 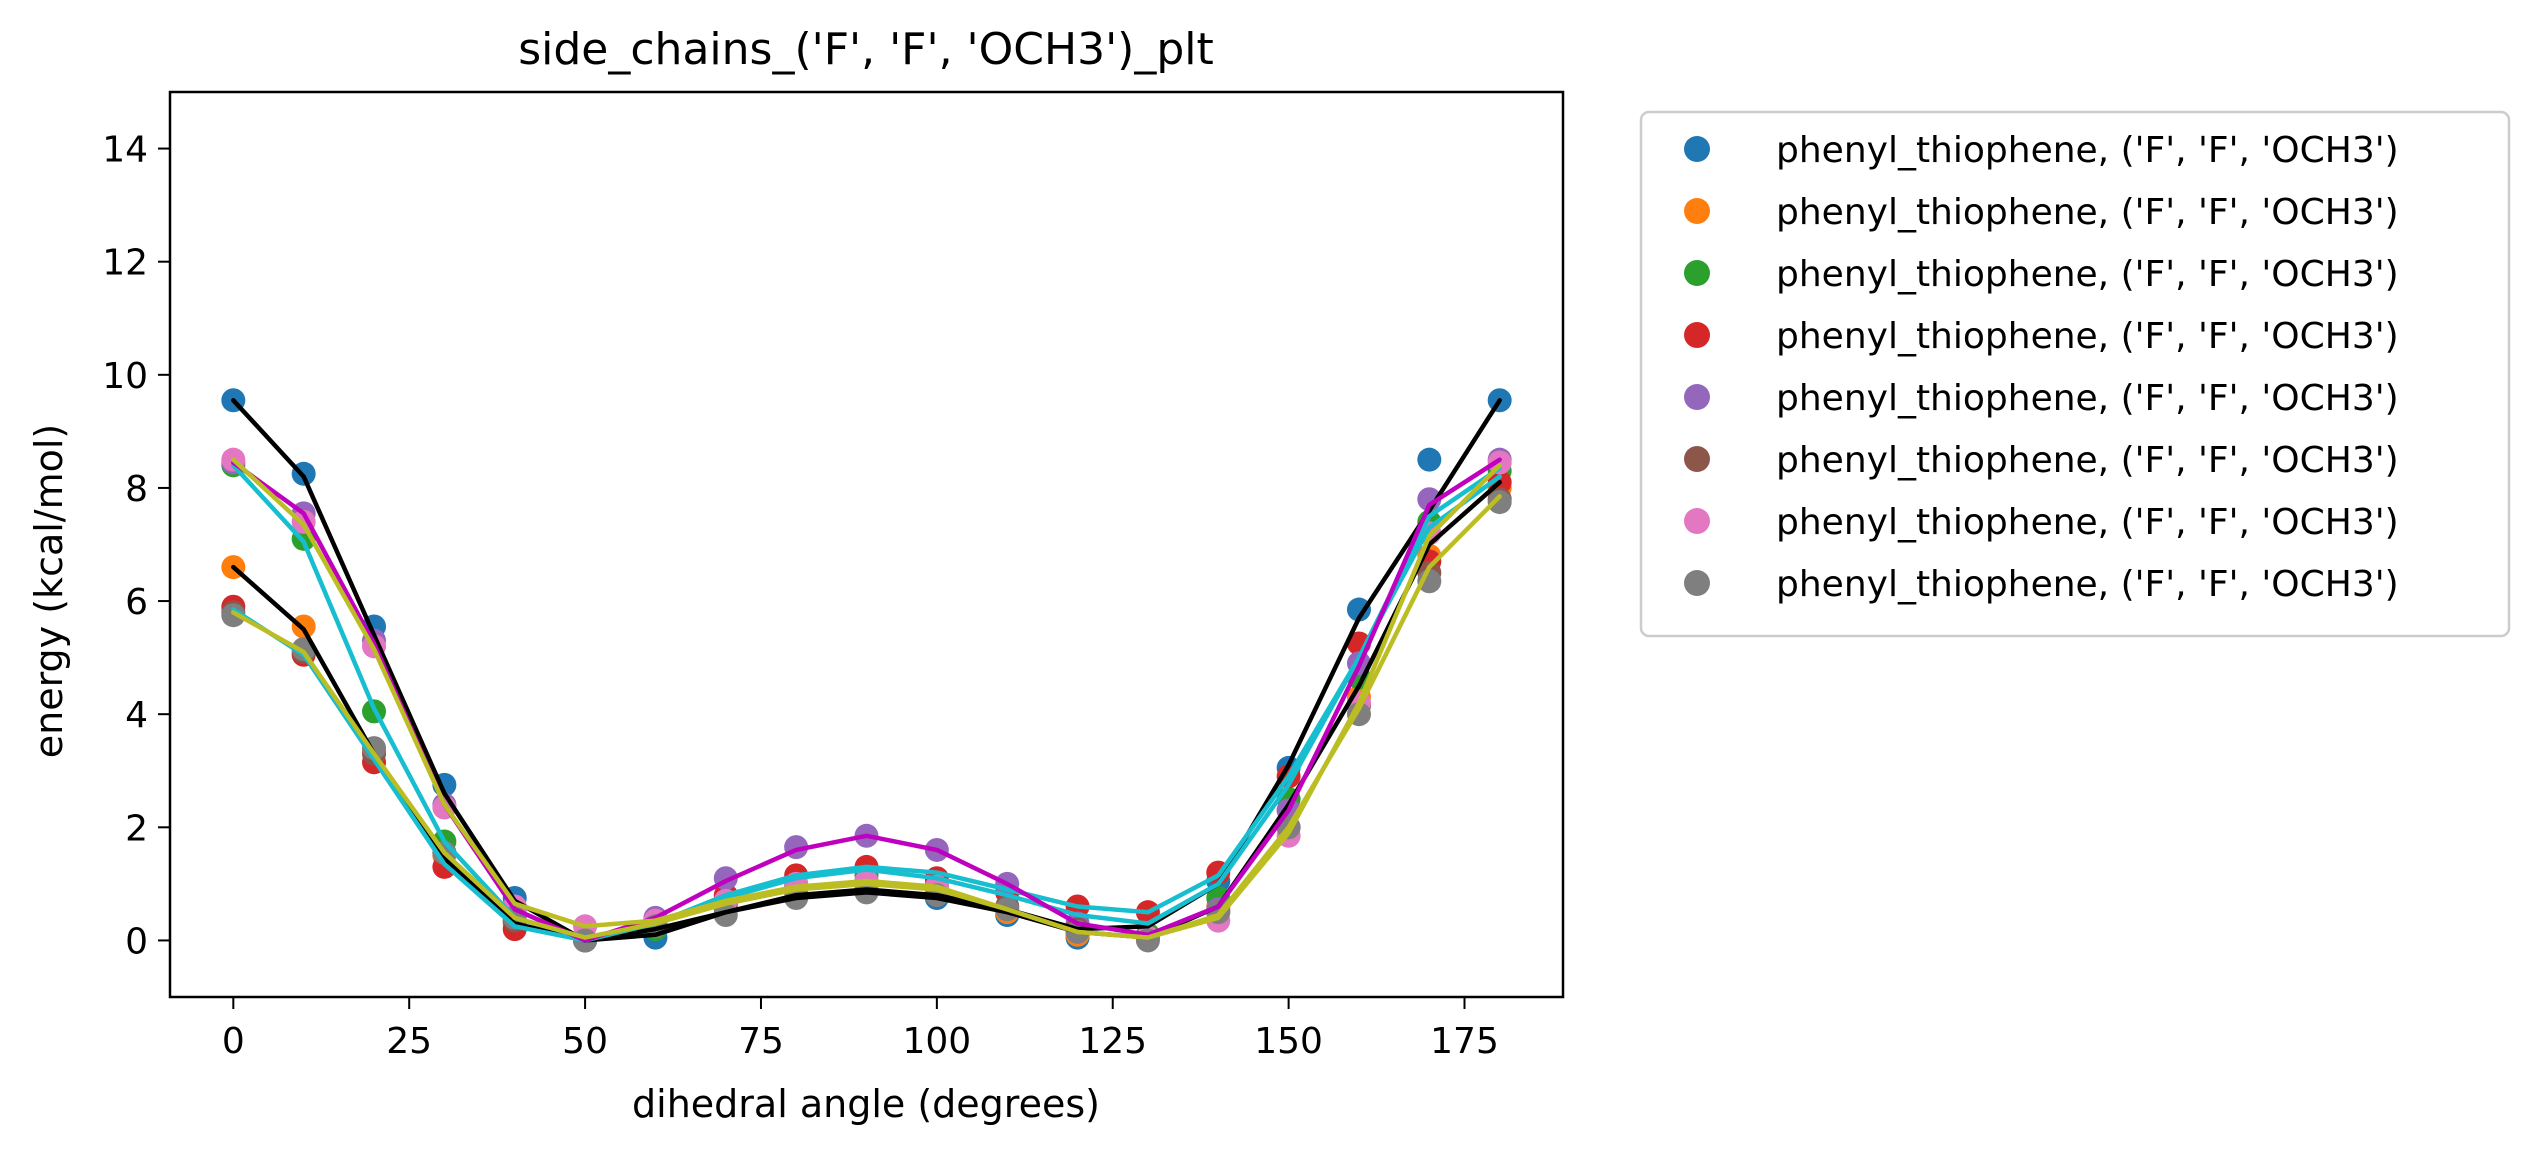 I want to click on x-tick-label: 0, so click(x=233, y=1041).